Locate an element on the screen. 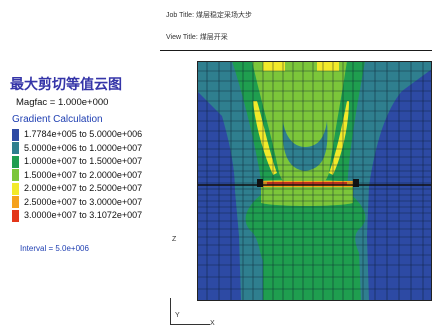 The width and height of the screenshot is (432, 331). header-divider is located at coordinates (296, 50).